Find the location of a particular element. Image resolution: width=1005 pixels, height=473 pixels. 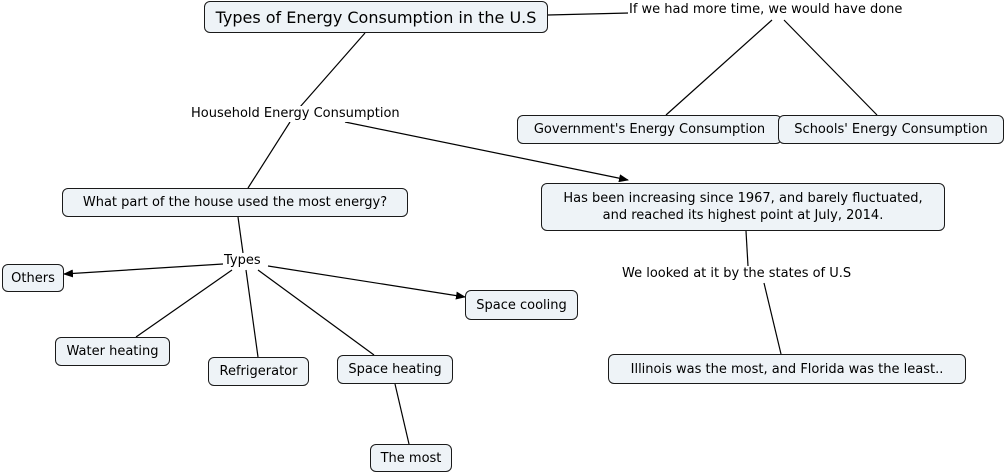

concept-refrigerator: Refrigerator is located at coordinates (258, 371).